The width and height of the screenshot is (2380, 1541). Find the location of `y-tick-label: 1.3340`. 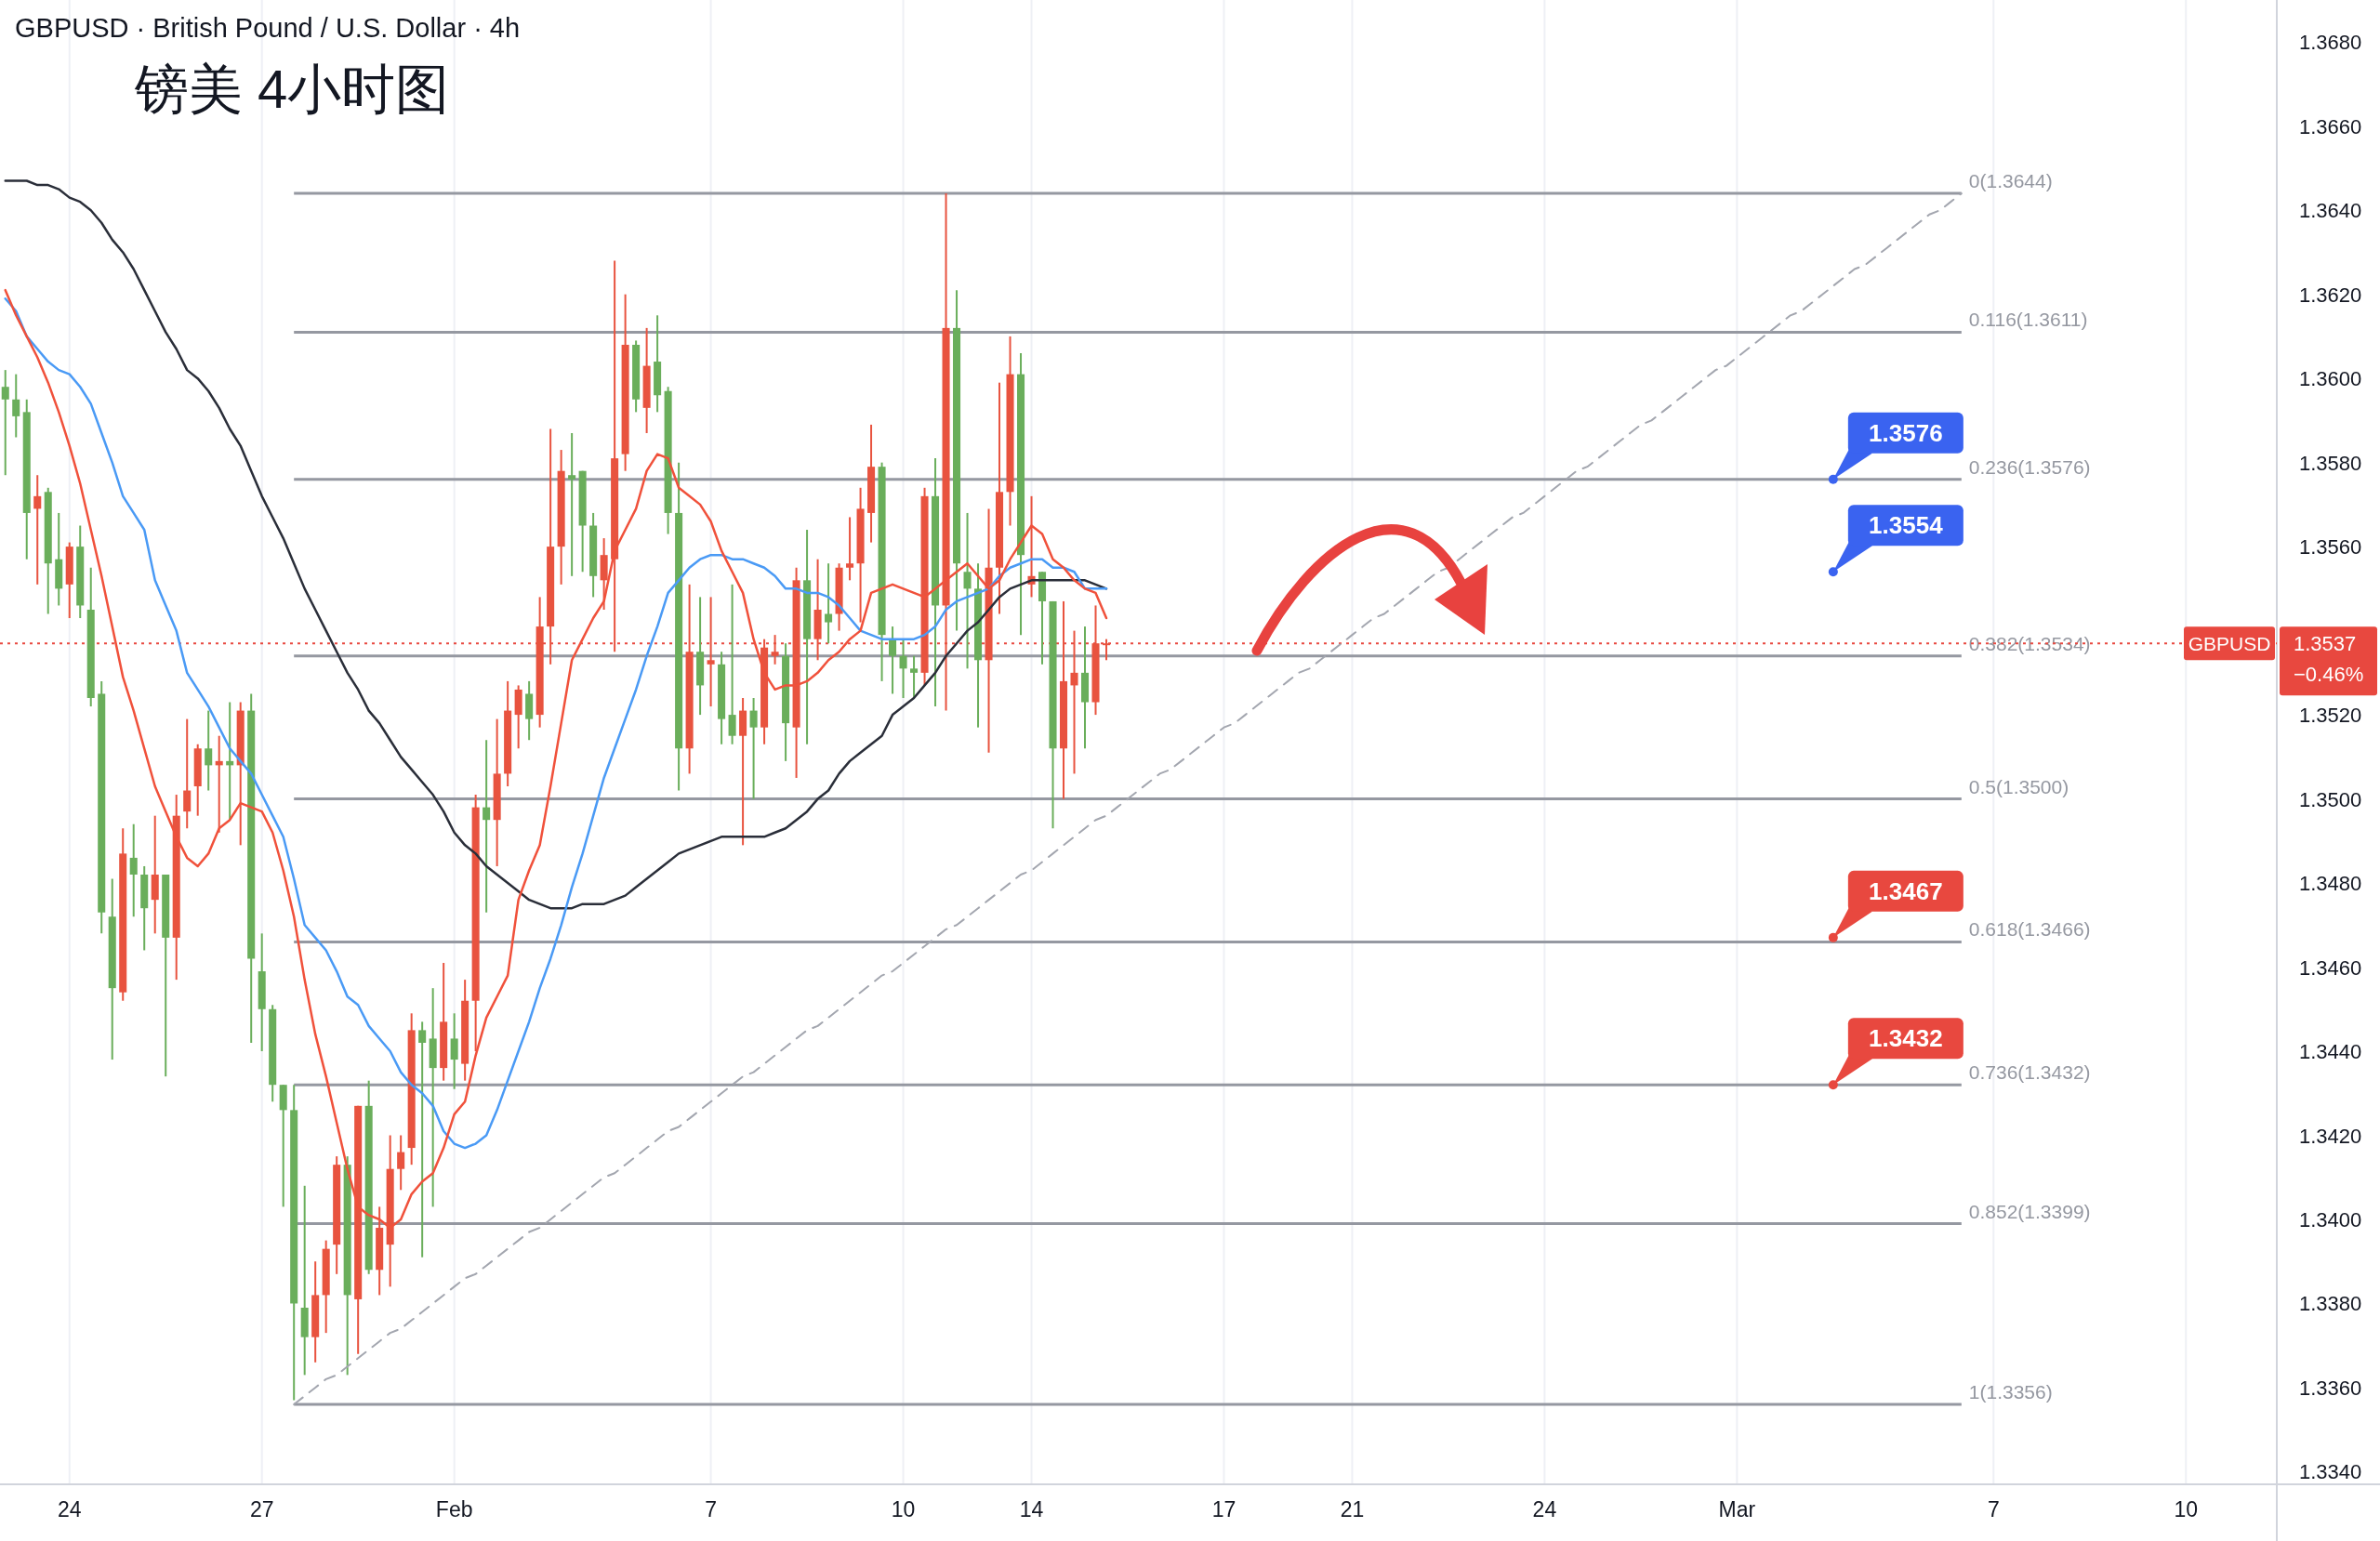

y-tick-label: 1.3340 is located at coordinates (2330, 1472).